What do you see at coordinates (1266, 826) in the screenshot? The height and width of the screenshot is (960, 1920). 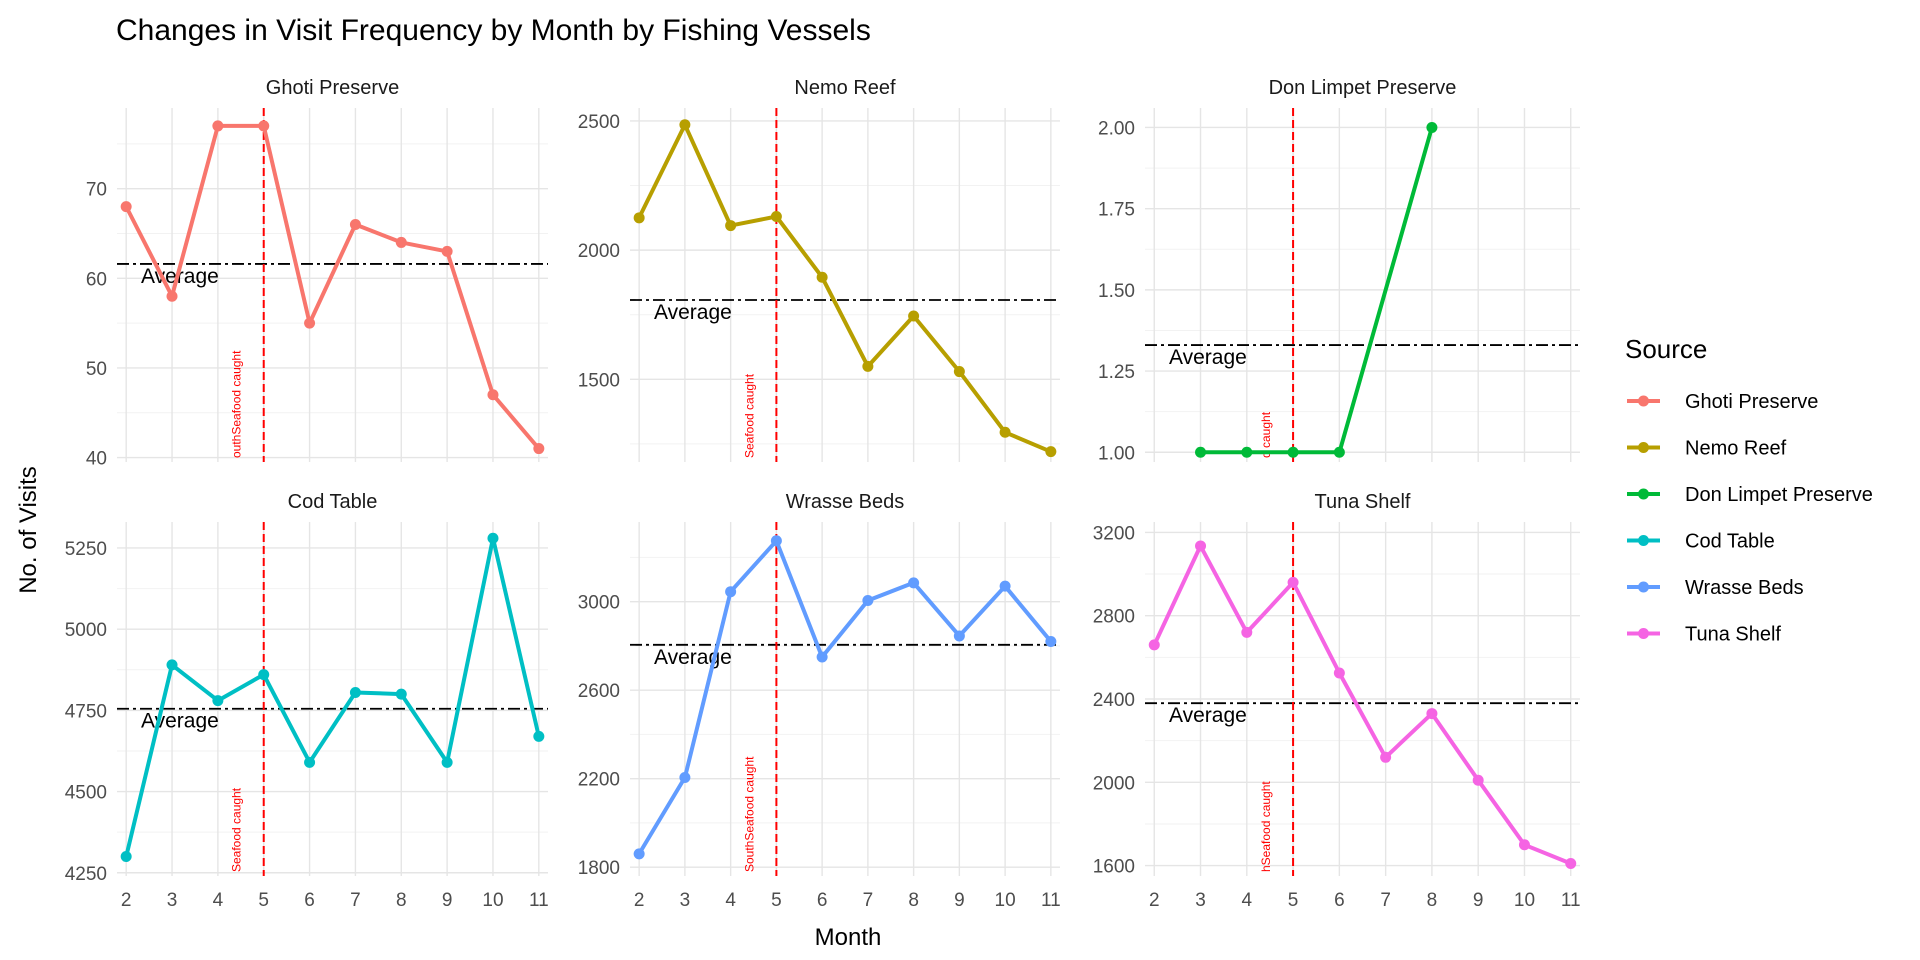 I see `event-label: hSeafood caught` at bounding box center [1266, 826].